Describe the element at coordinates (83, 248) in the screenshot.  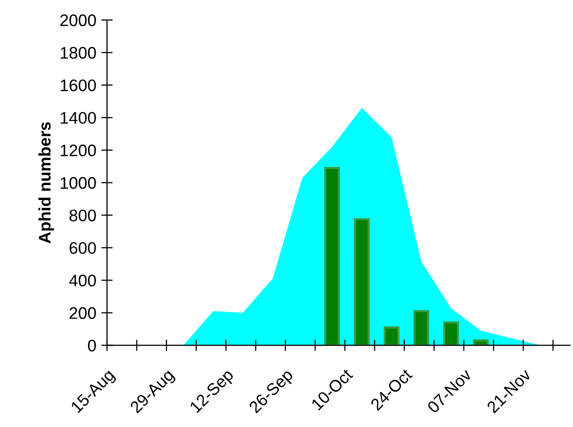
I see `y-tick-label: 600` at that location.